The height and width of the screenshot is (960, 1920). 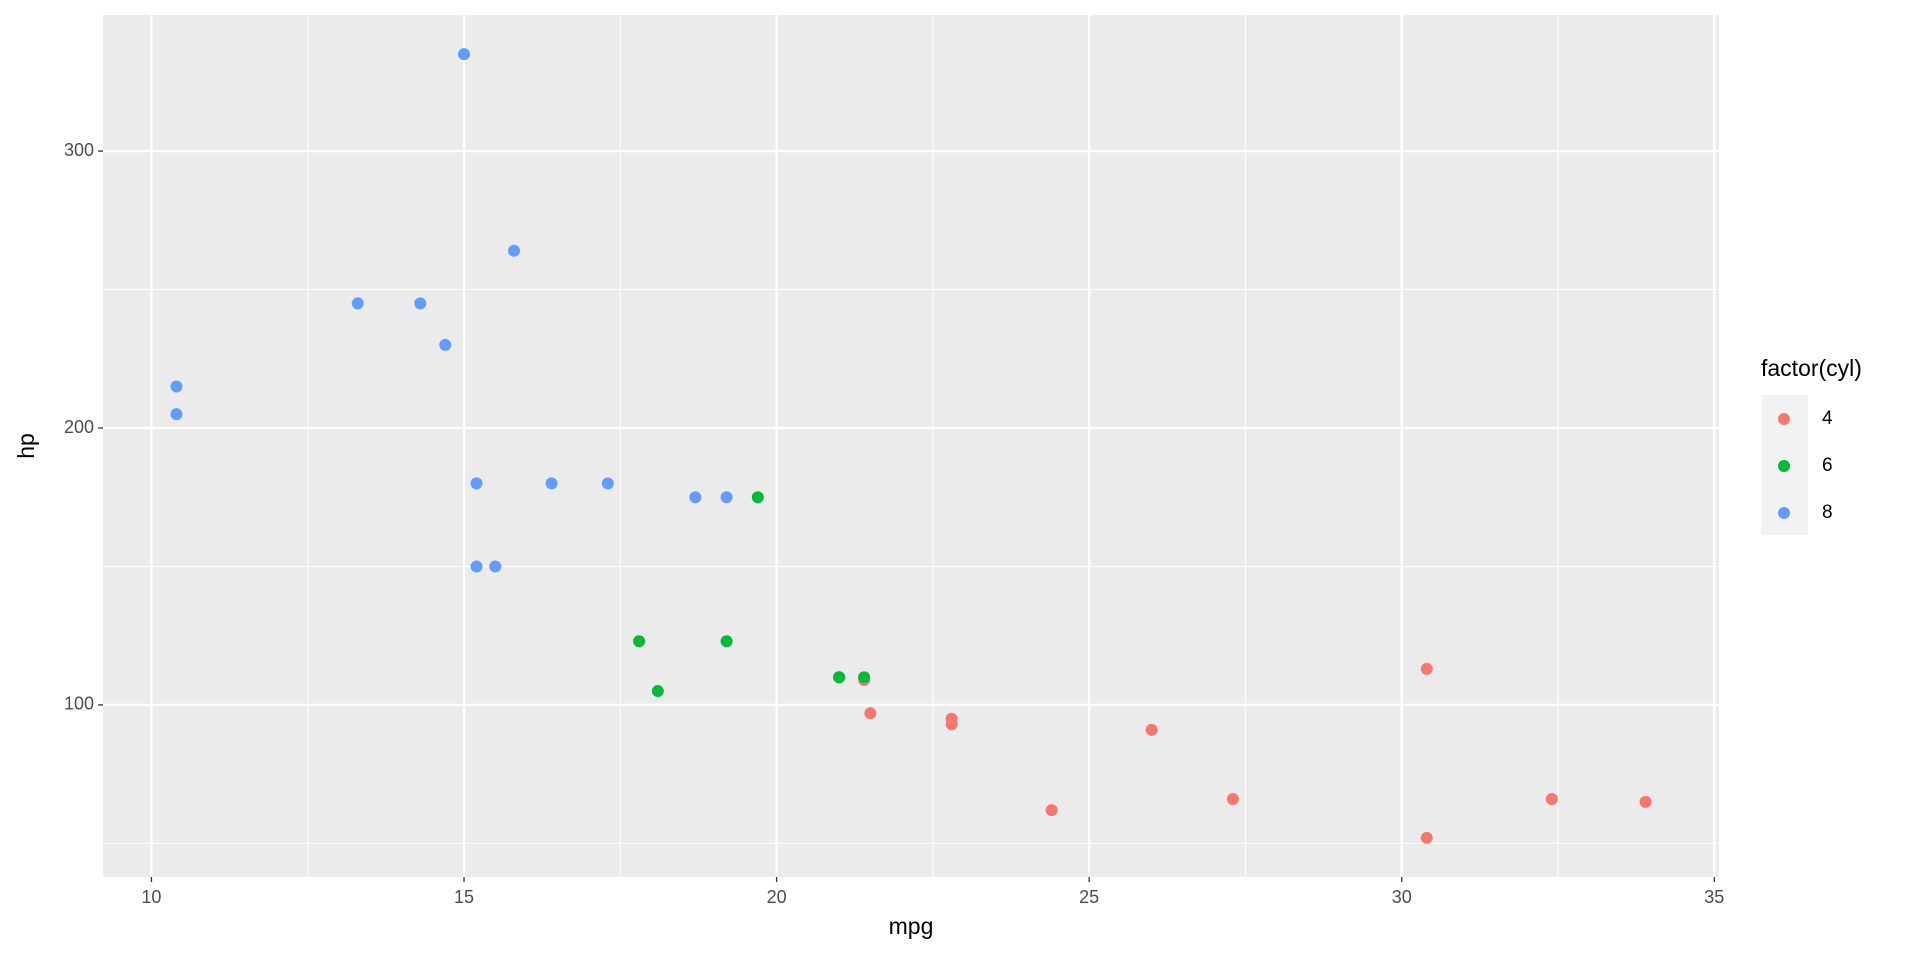 I want to click on x-tick-label: 25, so click(x=1089, y=897).